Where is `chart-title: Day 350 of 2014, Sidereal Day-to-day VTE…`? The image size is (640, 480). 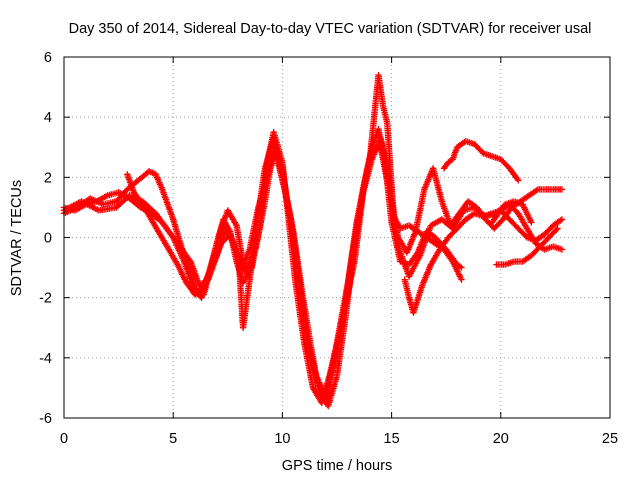
chart-title: Day 350 of 2014, Sidereal Day-to-day VTE… is located at coordinates (330, 29).